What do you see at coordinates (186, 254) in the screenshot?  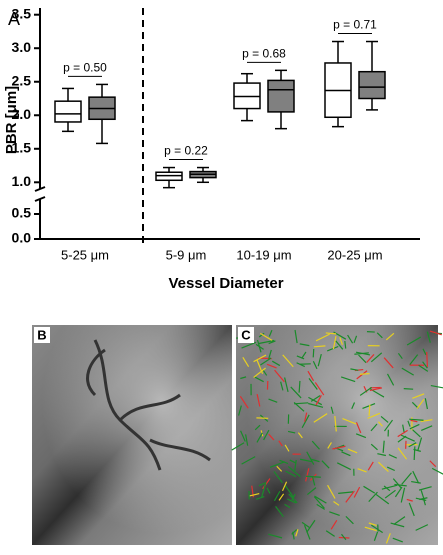 I see `x-tick-label: 5-9 μm` at bounding box center [186, 254].